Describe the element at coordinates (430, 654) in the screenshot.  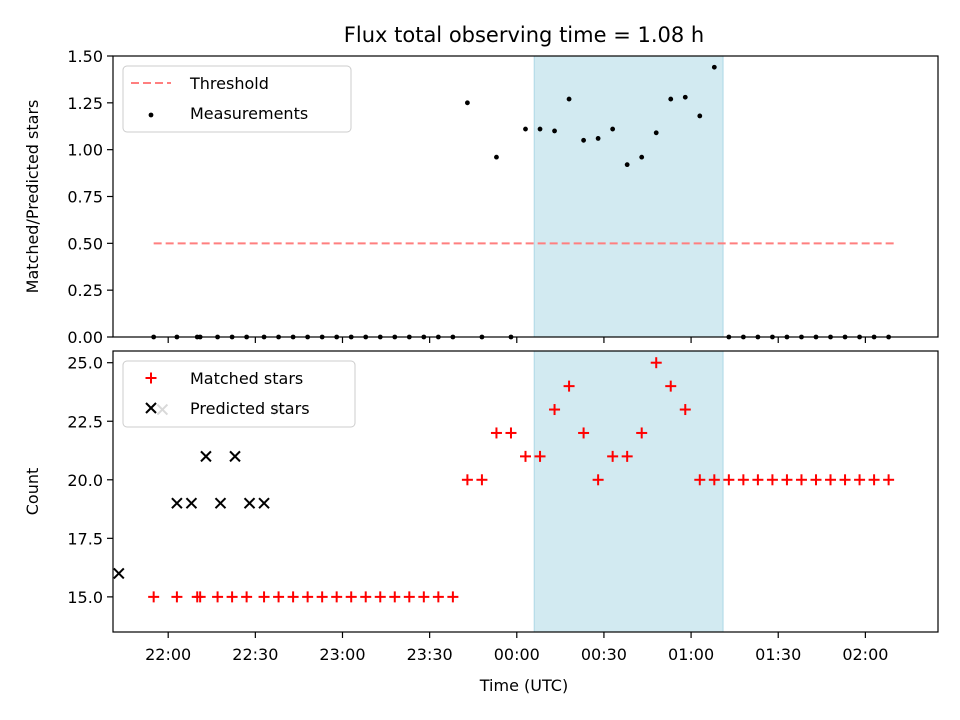
I see `x-tick-label: 23:30` at that location.